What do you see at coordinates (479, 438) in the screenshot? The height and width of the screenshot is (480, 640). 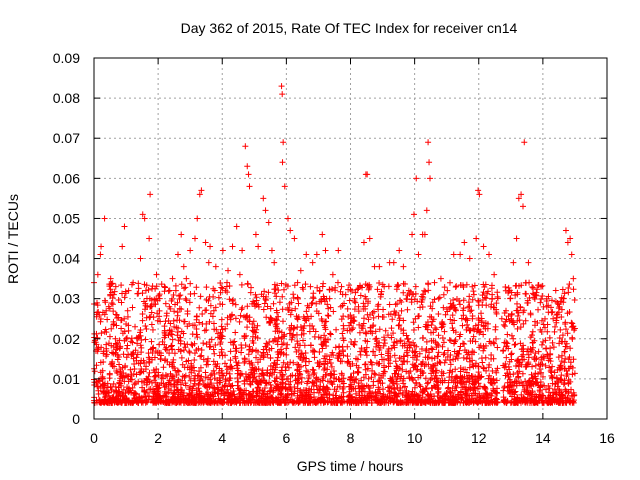 I see `x-tick-label: 12` at bounding box center [479, 438].